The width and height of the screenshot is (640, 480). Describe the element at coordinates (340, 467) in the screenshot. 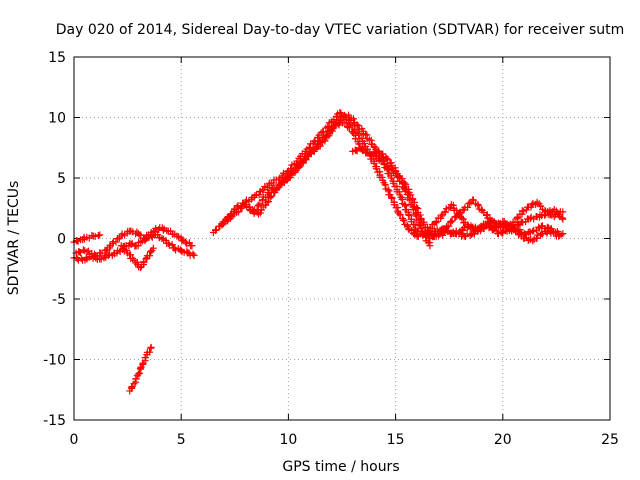

I see `x-axis-label: GPS time / hours` at that location.